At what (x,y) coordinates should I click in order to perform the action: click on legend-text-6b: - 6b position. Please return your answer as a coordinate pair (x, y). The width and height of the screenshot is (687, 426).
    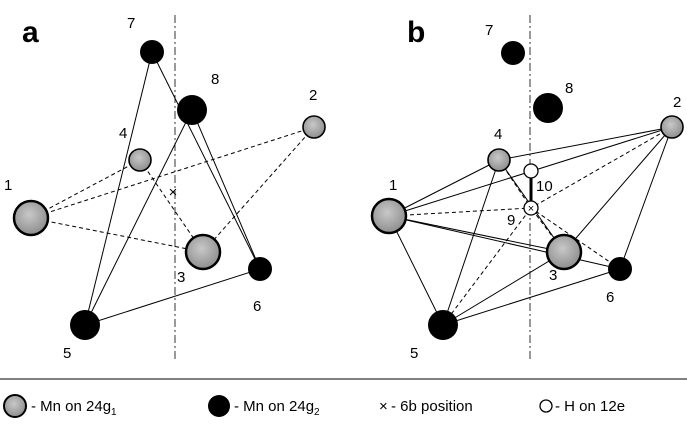
    Looking at the image, I should click on (432, 406).